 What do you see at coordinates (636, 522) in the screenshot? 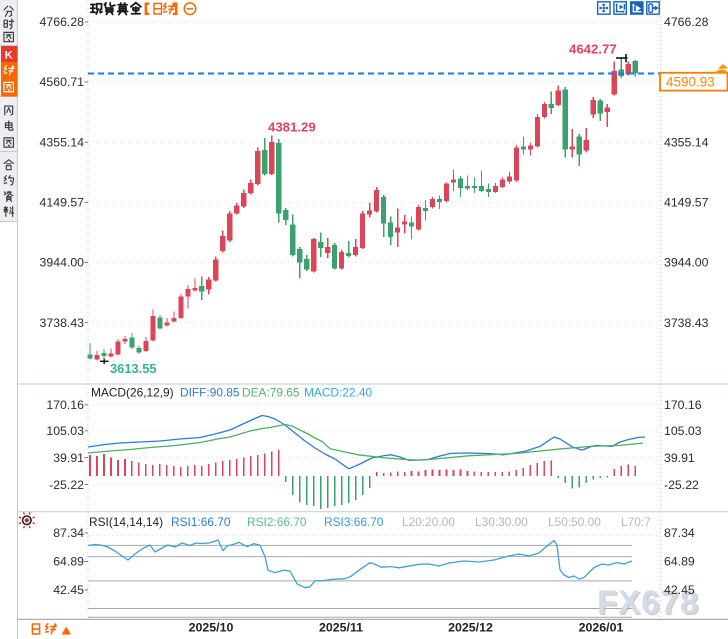
I see `svg-text: L70:7` at bounding box center [636, 522].